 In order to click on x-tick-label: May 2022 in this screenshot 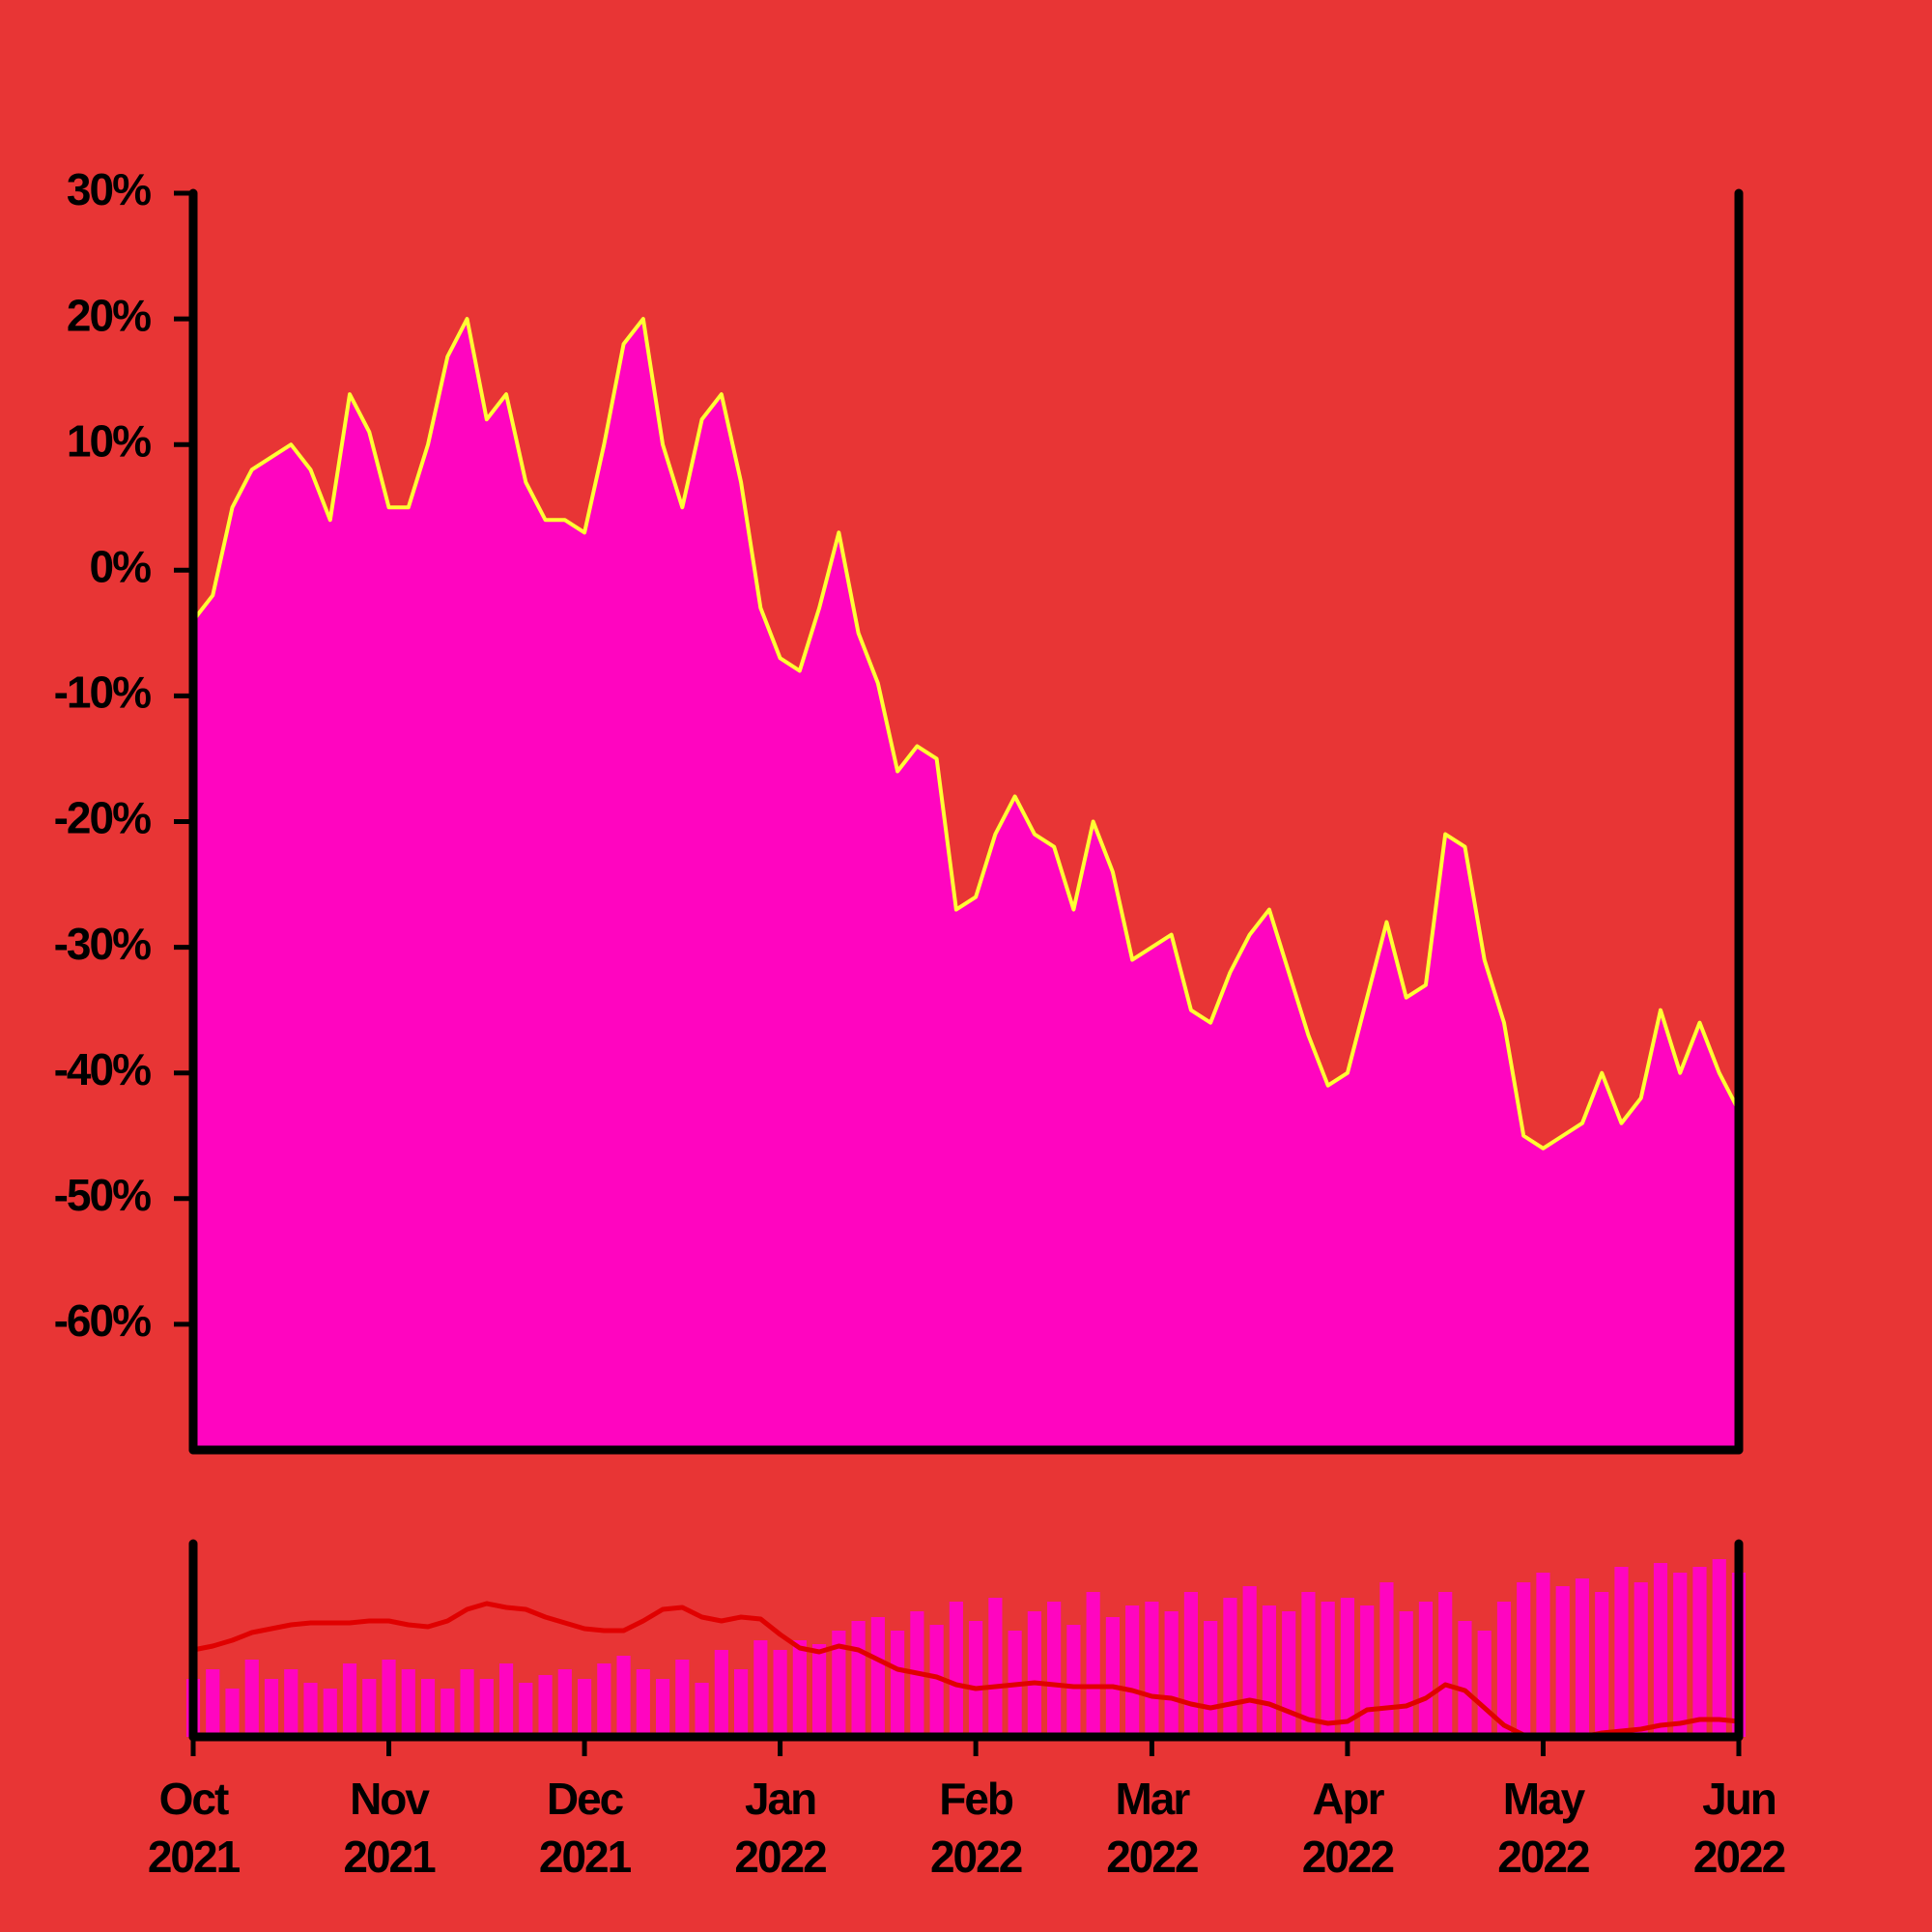, I will do `click(1543, 1828)`.